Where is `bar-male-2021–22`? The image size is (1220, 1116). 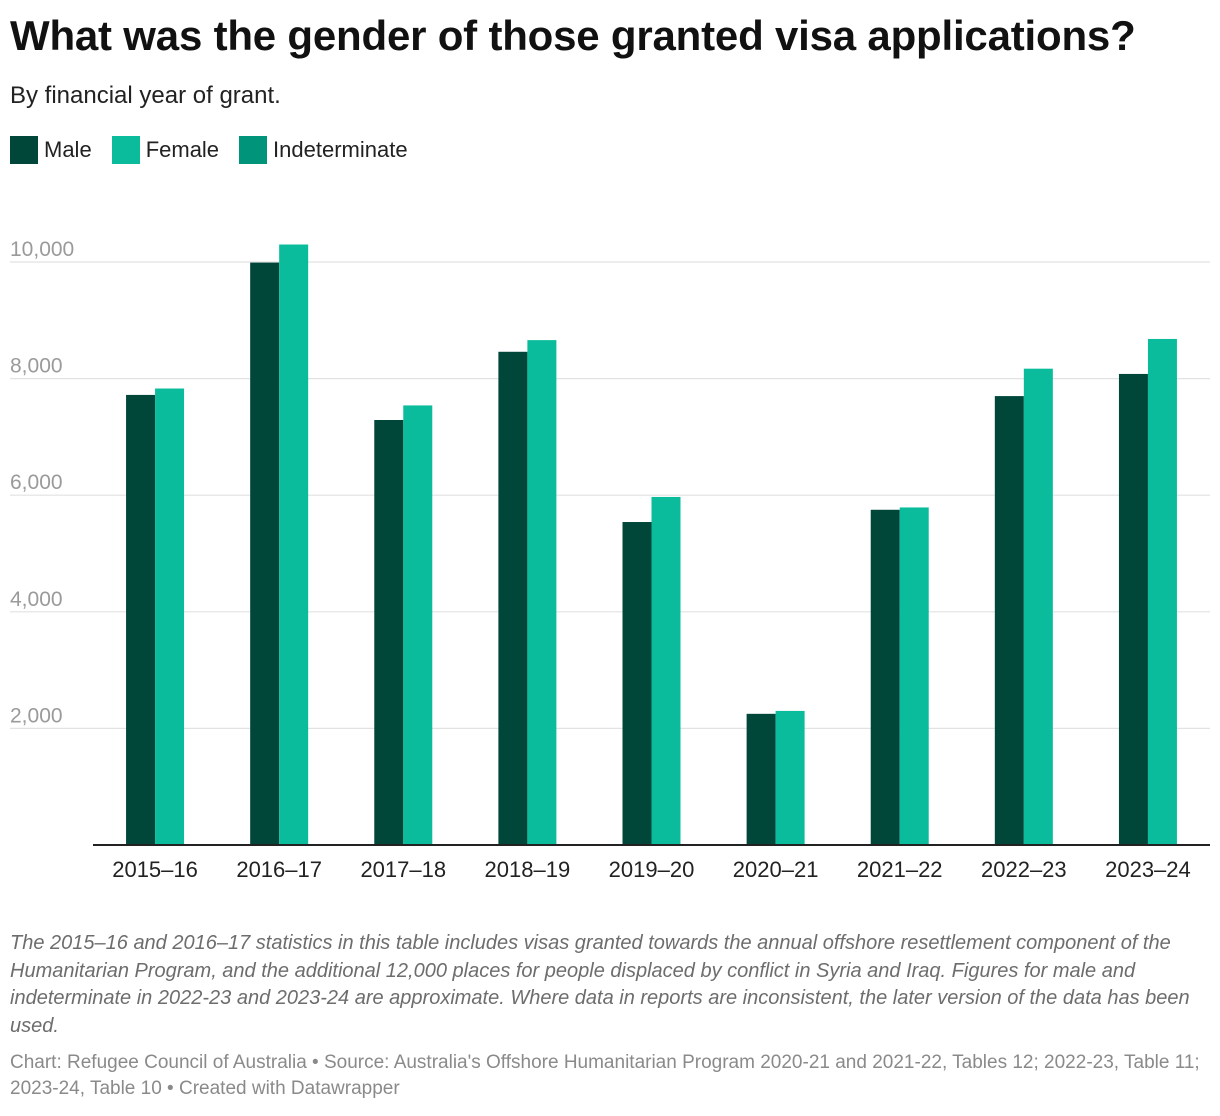
bar-male-2021–22 is located at coordinates (885, 677).